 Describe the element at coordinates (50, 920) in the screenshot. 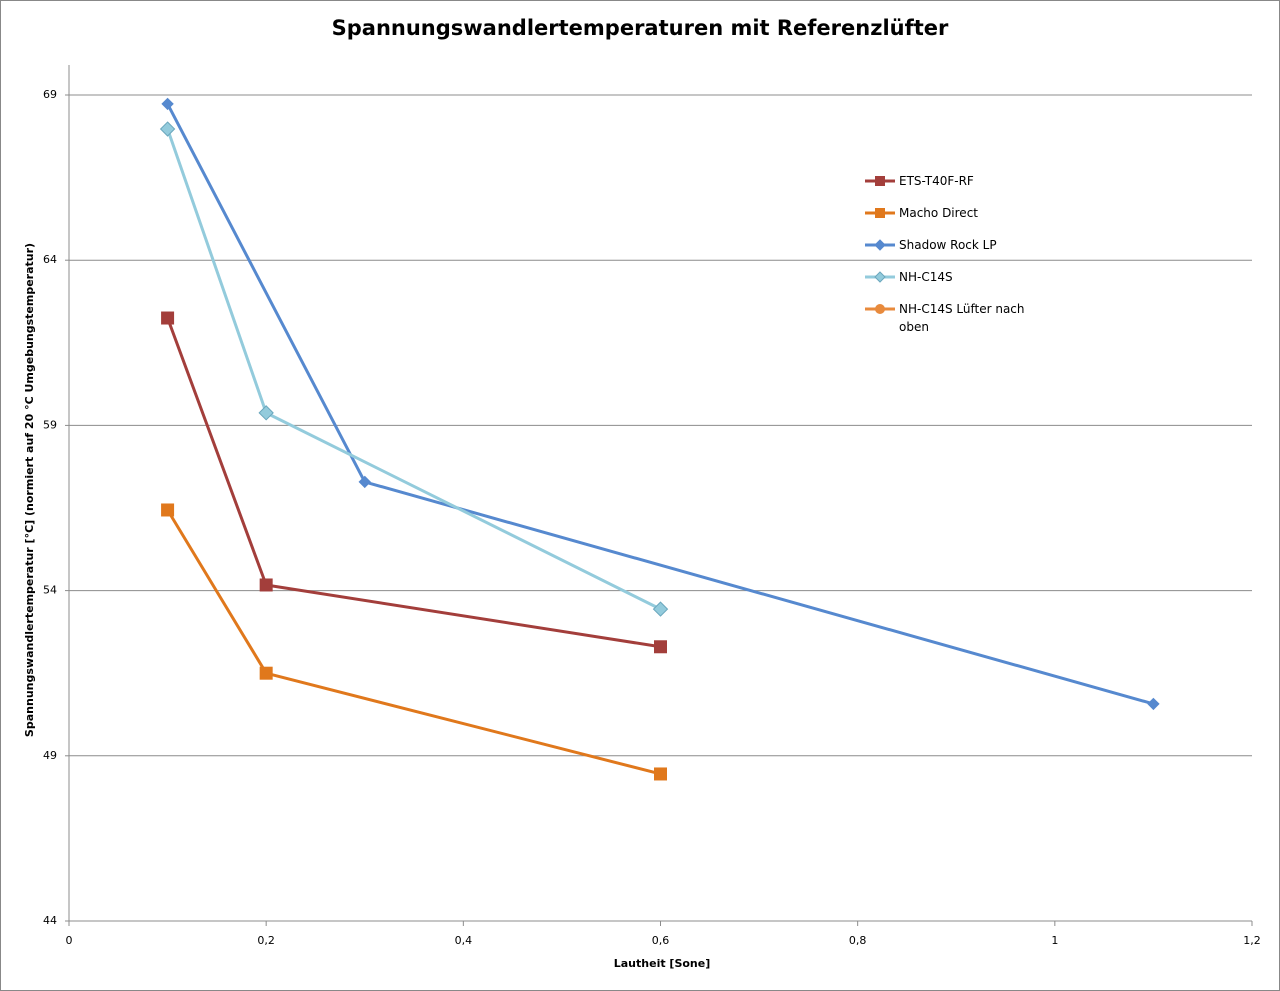

I see `y-tick-label: 44` at that location.